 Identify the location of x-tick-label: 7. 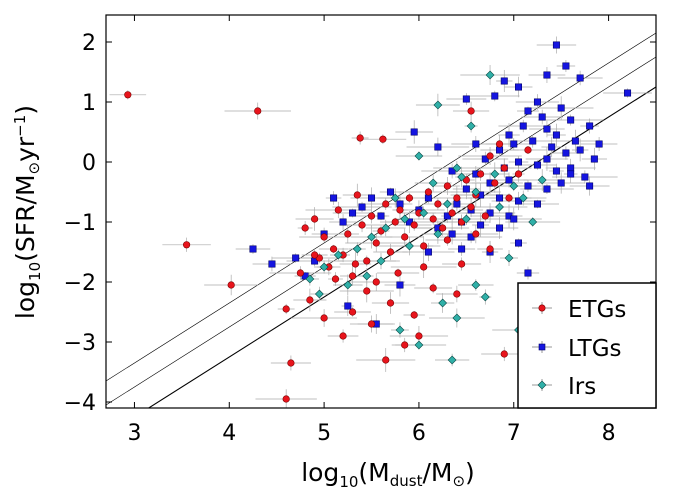
(514, 433).